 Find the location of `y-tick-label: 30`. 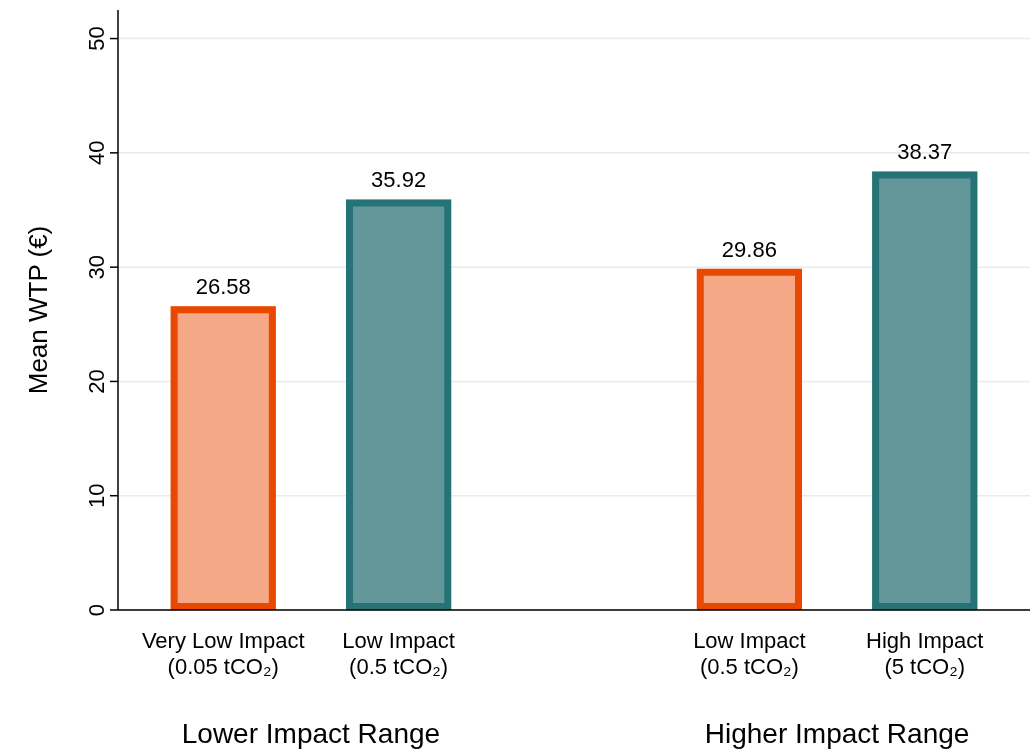

y-tick-label: 30 is located at coordinates (96, 267).